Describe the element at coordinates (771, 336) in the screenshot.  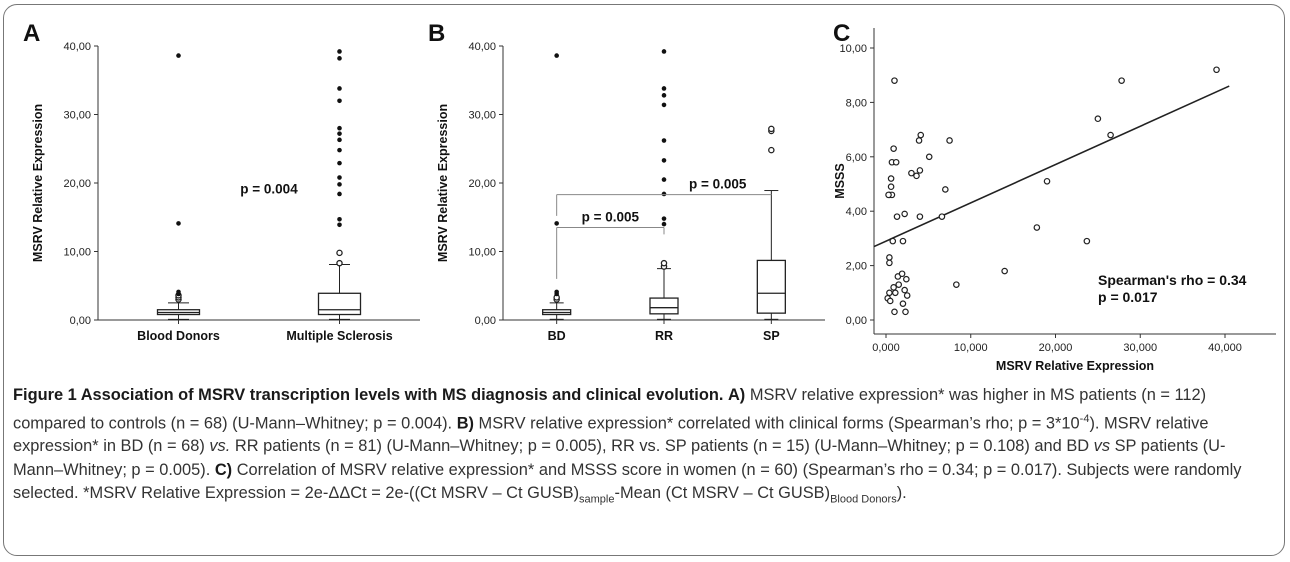
I see `b-x-tick-label: SP` at that location.